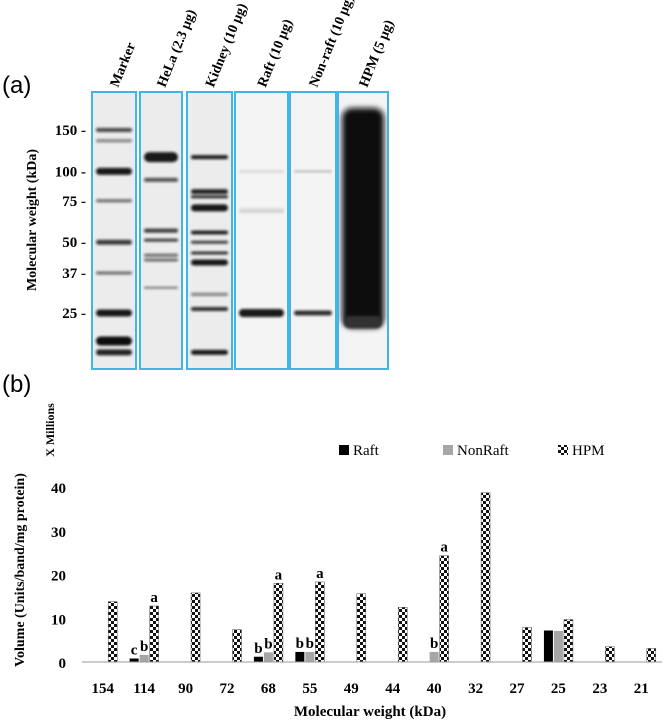  I want to click on legend-swatch, so click(563, 450).